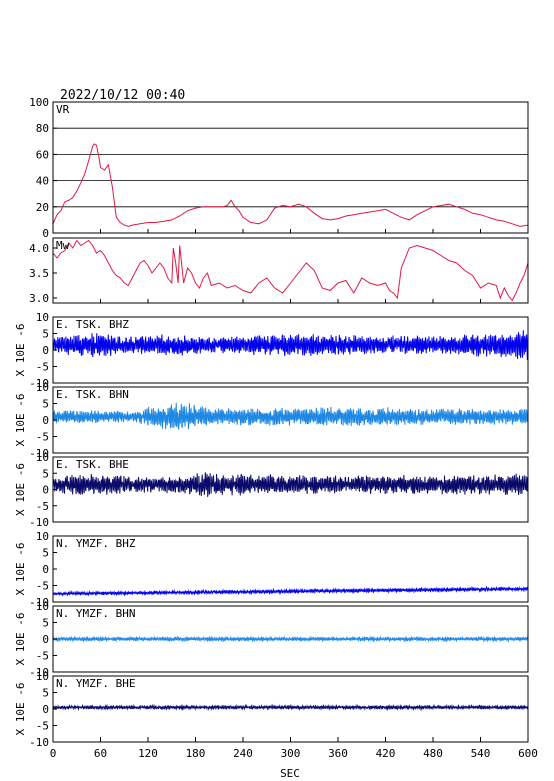 This screenshot has width=554, height=781. Describe the element at coordinates (42, 128) in the screenshot. I see `y-tick-label: 80` at that location.